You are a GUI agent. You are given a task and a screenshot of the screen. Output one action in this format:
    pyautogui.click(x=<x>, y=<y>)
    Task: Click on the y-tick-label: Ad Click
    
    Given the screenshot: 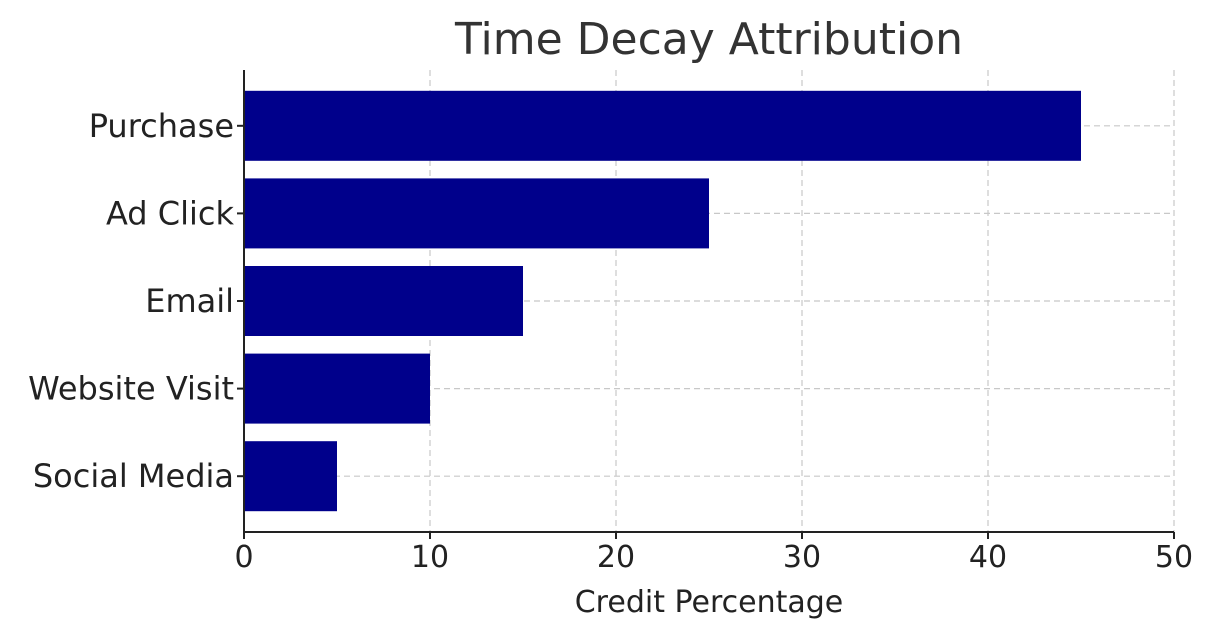 What is the action you would take?
    pyautogui.click(x=170, y=213)
    